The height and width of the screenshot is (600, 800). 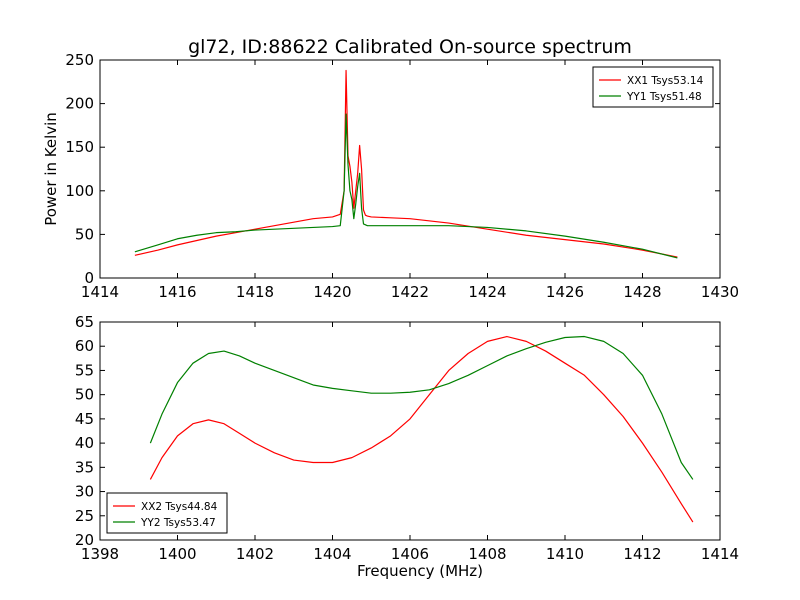 I want to click on x-tick-label: 1424, so click(x=487, y=292).